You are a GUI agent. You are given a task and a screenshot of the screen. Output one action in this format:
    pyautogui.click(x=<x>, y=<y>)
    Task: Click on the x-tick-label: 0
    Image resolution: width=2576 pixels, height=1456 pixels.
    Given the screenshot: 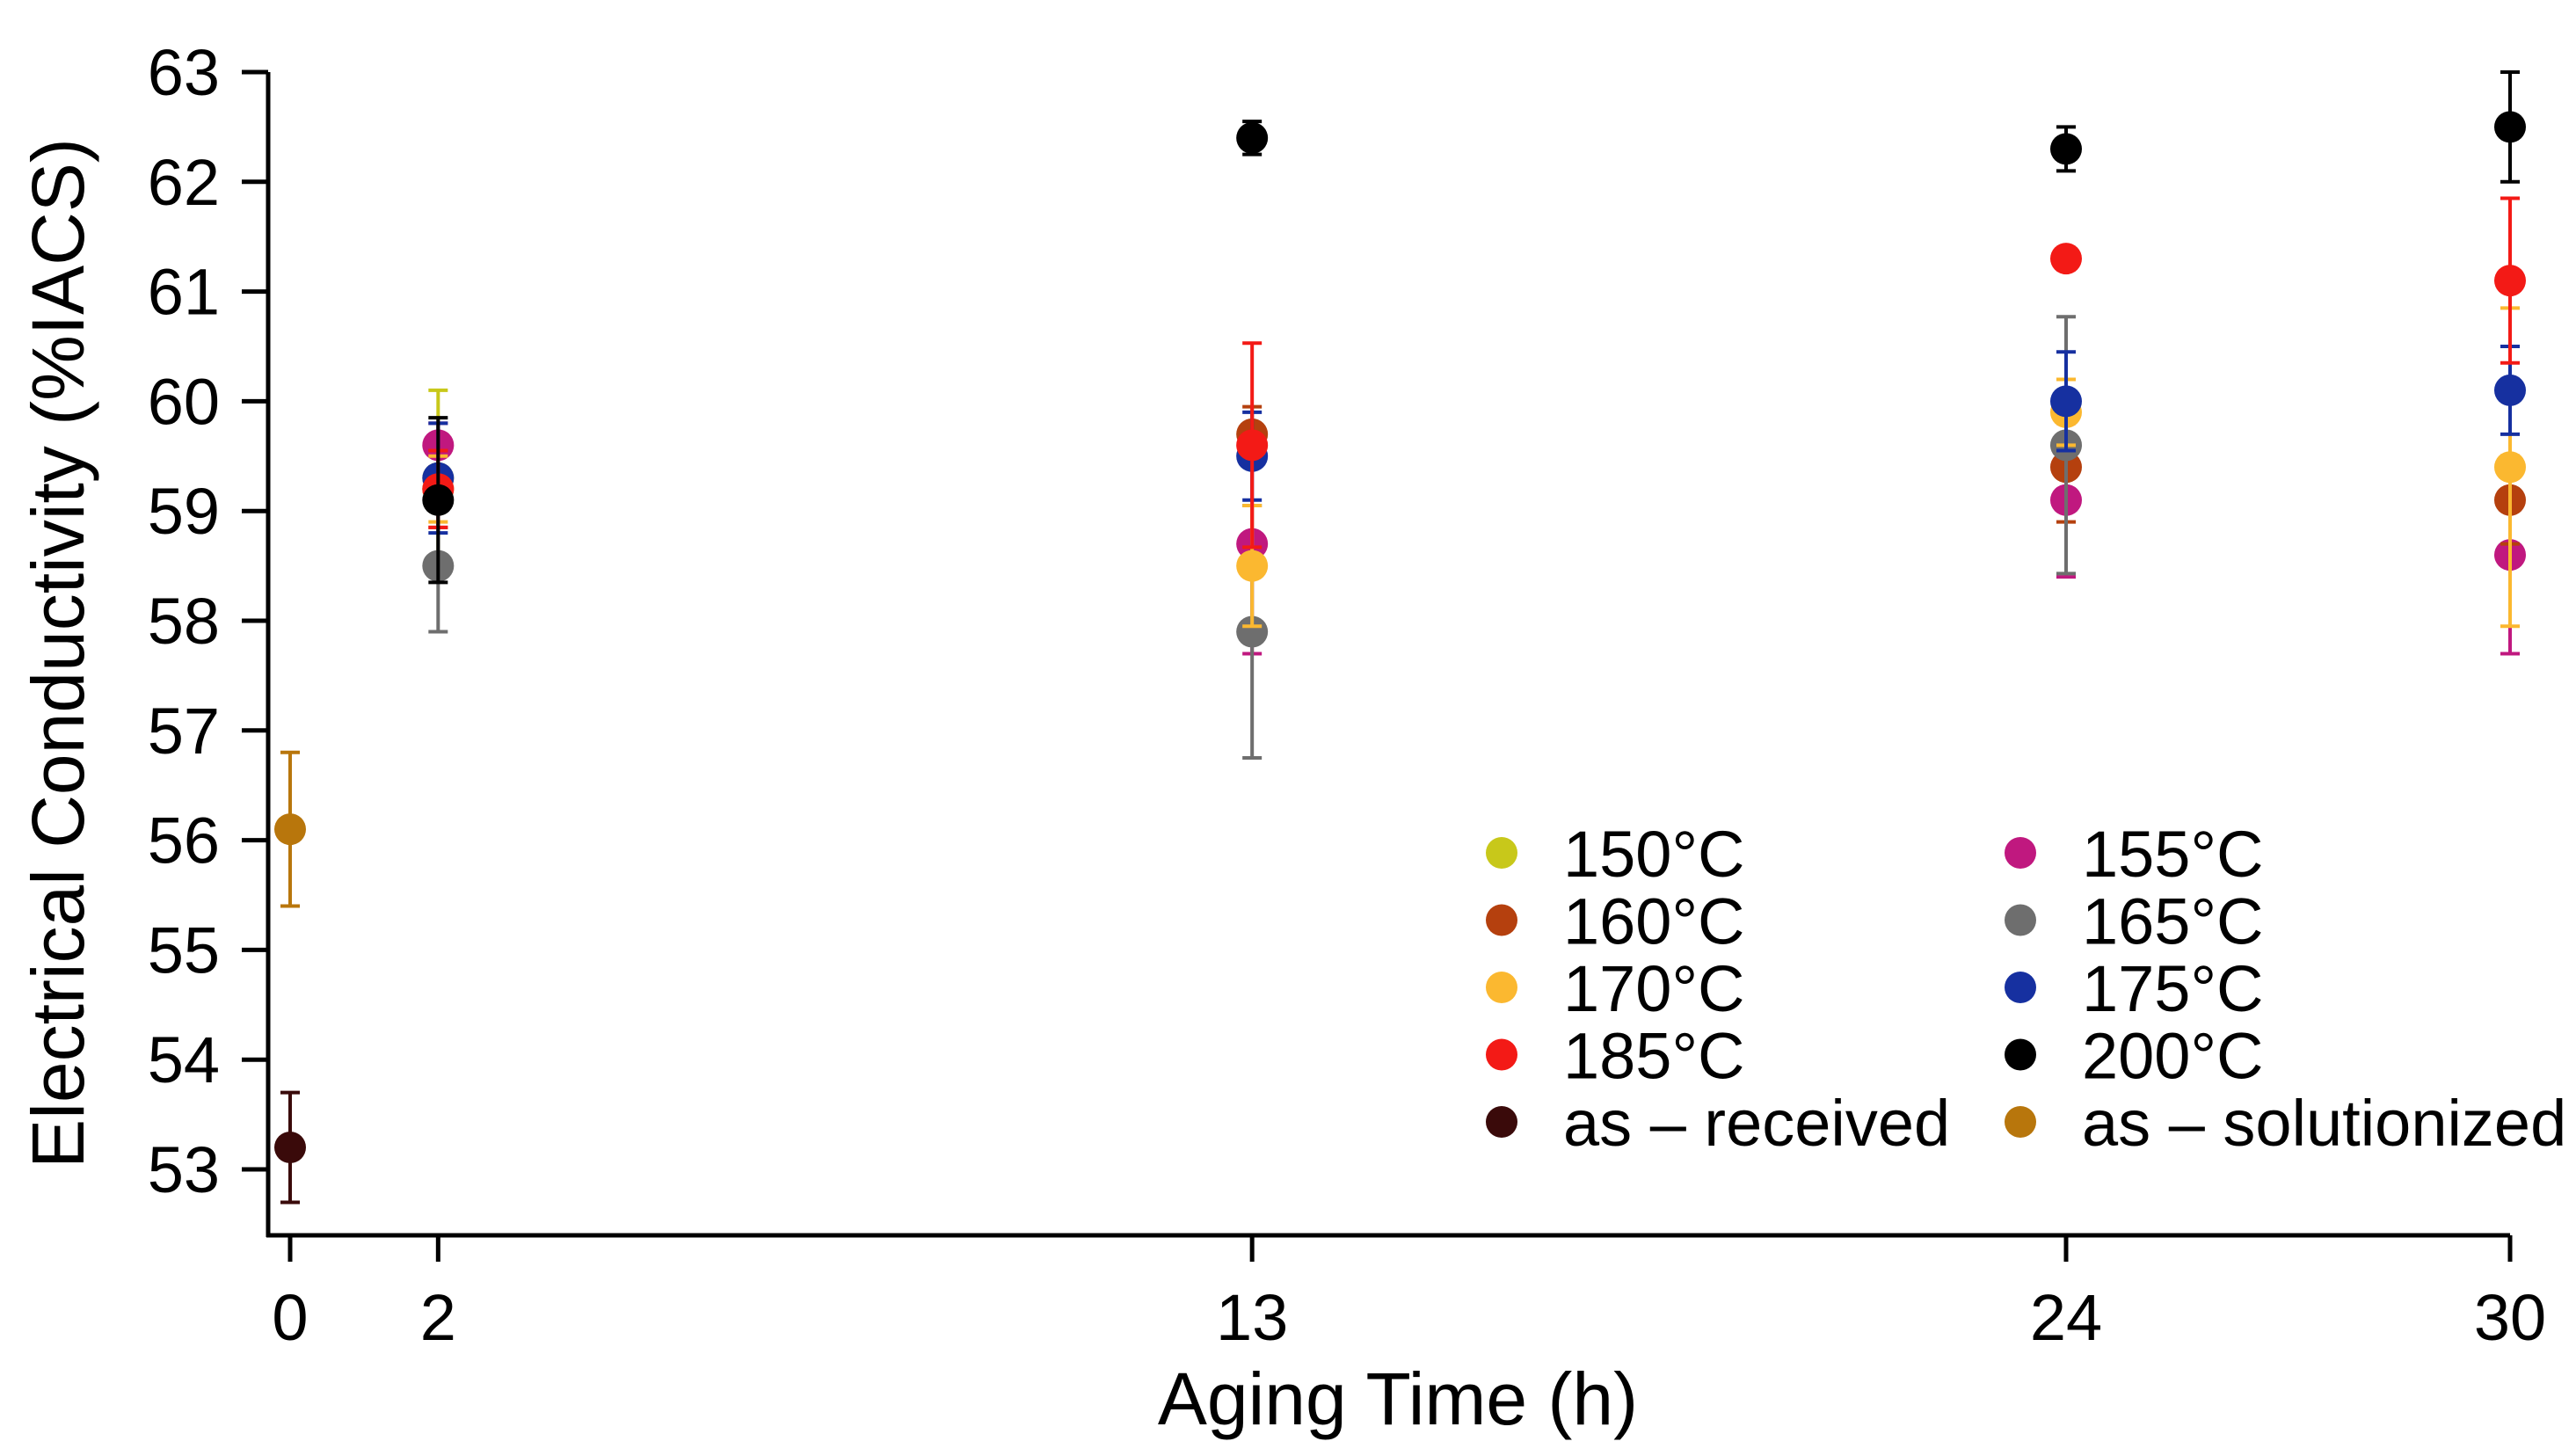 What is the action you would take?
    pyautogui.click(x=290, y=1317)
    